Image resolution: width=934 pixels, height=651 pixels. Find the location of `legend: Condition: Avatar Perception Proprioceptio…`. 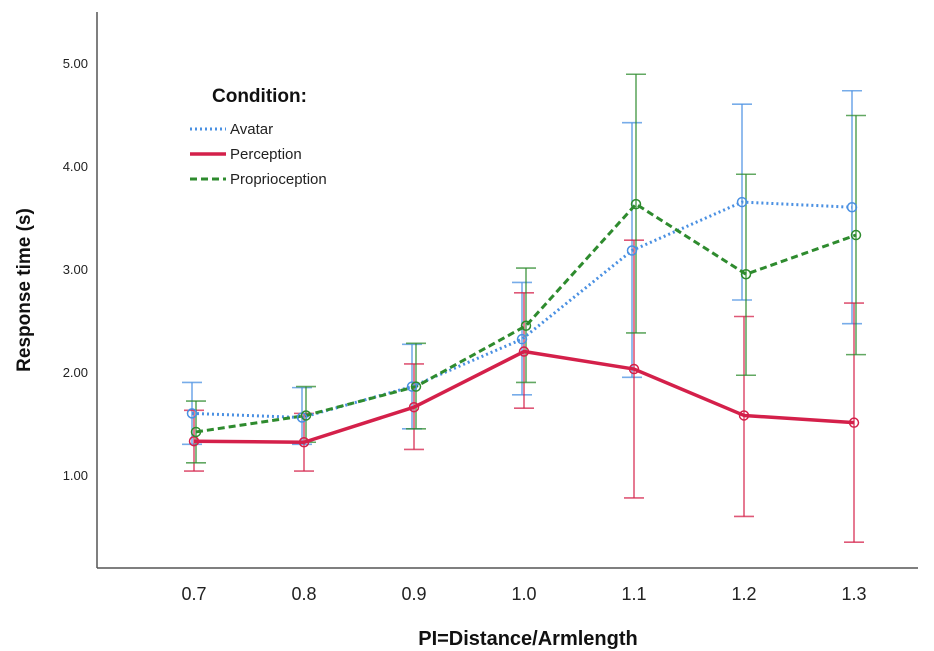

legend: Condition: Avatar Perception Proprioceptio… is located at coordinates (258, 137).